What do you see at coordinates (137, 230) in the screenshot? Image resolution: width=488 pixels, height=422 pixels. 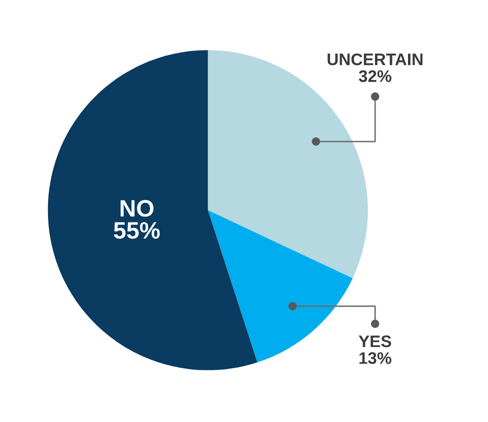 I see `data-label: 55%` at bounding box center [137, 230].